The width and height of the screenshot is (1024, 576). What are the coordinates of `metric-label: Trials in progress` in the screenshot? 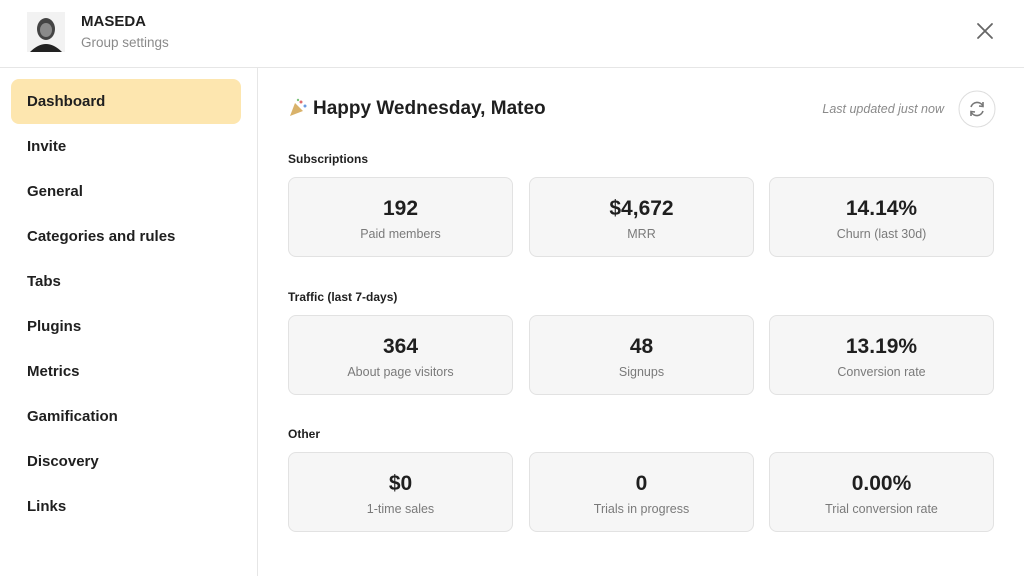 It's located at (641, 509).